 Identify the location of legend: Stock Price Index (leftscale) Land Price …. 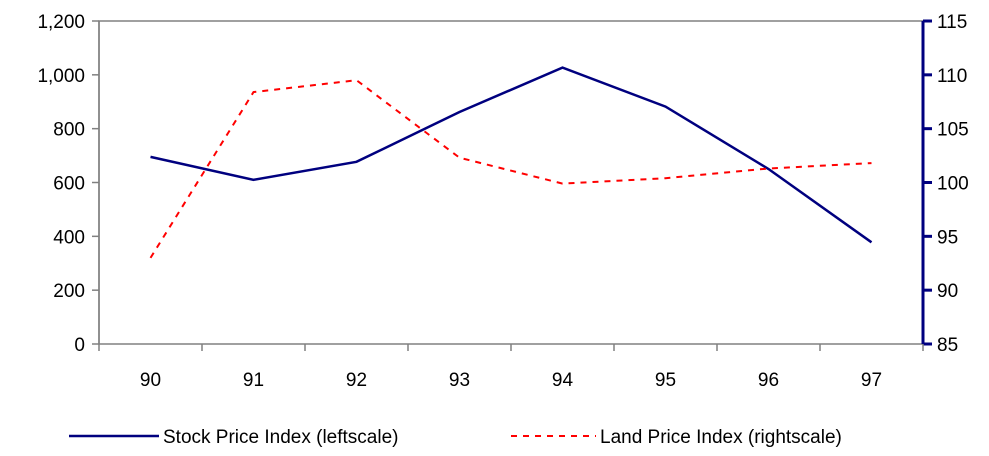
(455, 437).